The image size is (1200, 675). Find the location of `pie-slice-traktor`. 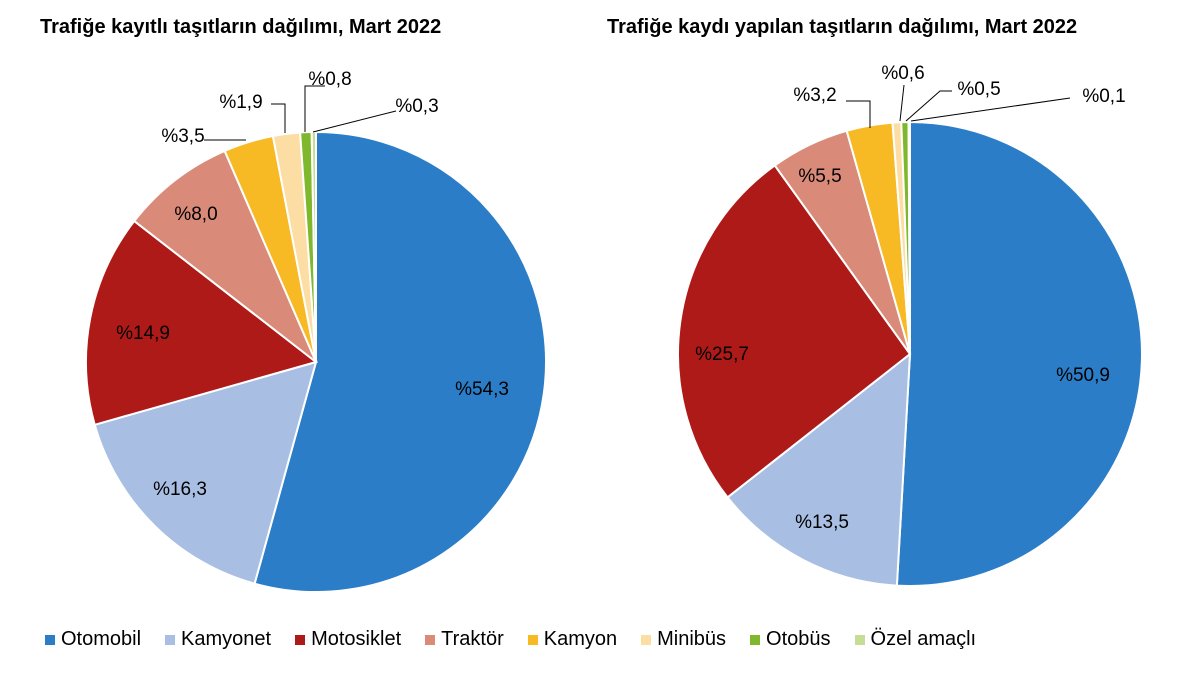

pie-slice-traktor is located at coordinates (224, 256).